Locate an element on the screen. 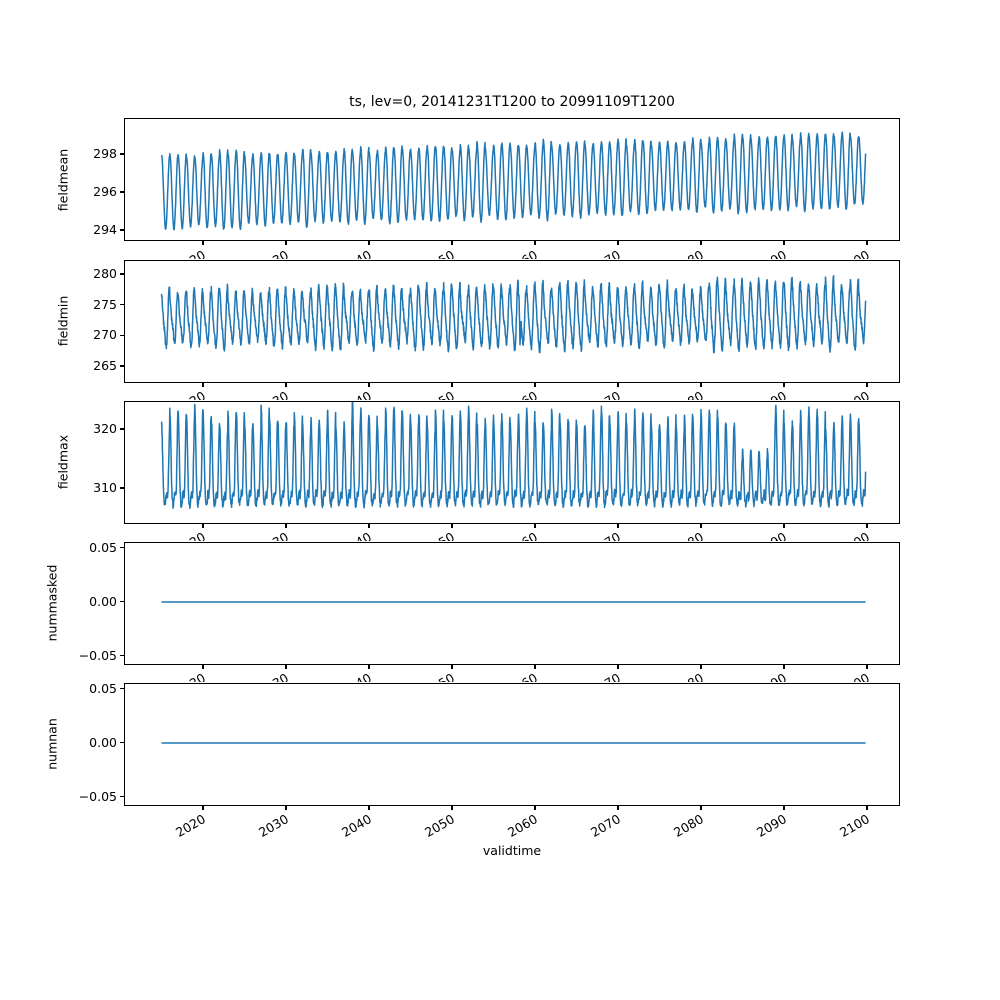 This screenshot has height=1000, width=1000. ytick-label-fieldmin: 275 is located at coordinates (105, 304).